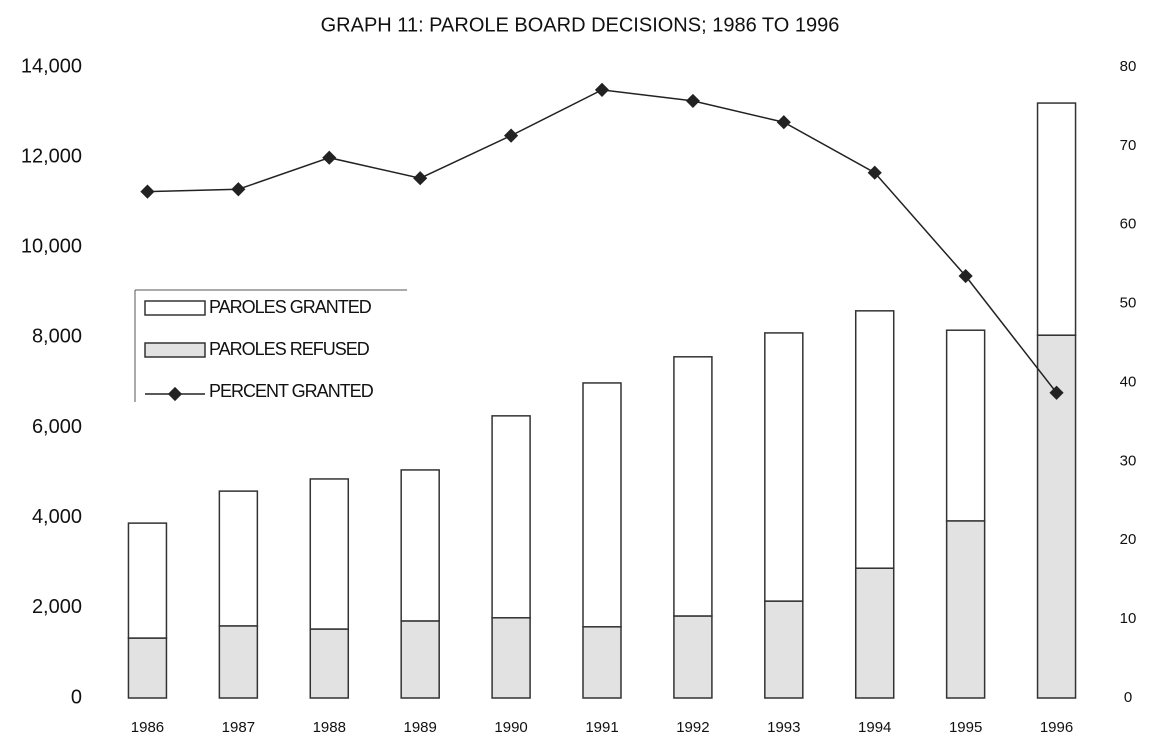 Image resolution: width=1161 pixels, height=751 pixels. What do you see at coordinates (329, 727) in the screenshot?
I see `x-tick-label: 1988` at bounding box center [329, 727].